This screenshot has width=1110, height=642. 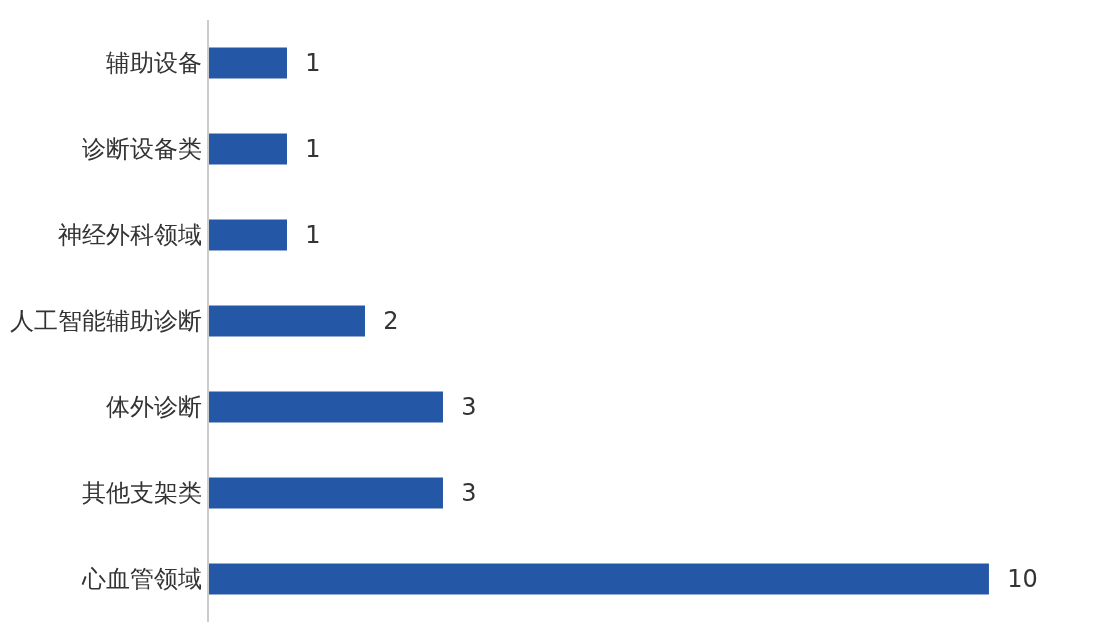 I want to click on data-label: 10, so click(x=1014, y=579).